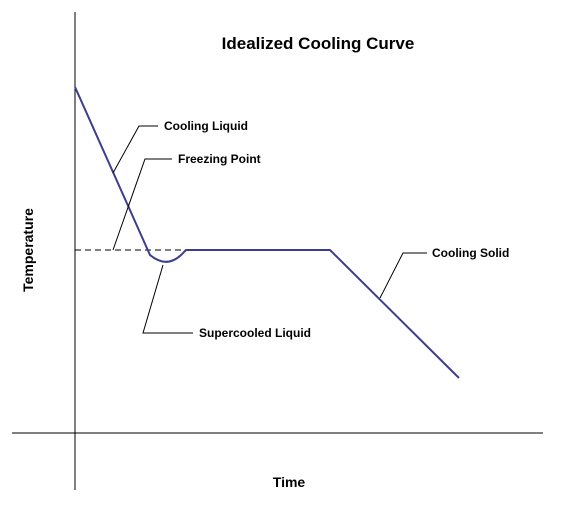  What do you see at coordinates (206, 126) in the screenshot?
I see `cooling-liquid-label: Cooling Liquid` at bounding box center [206, 126].